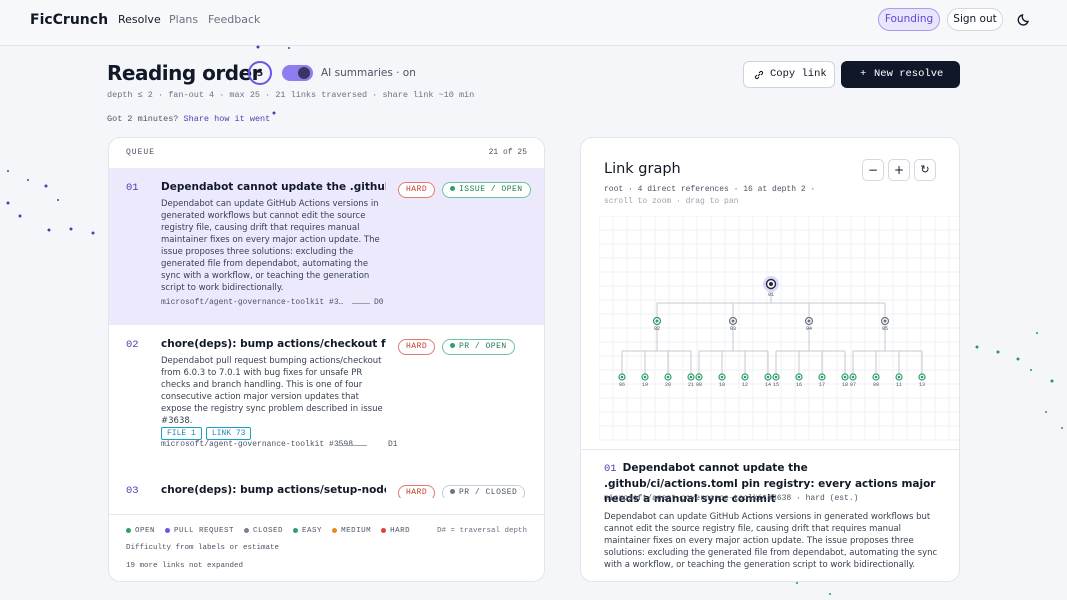 This screenshot has height=600, width=1067. I want to click on legend-label: PULL REQUEST, so click(204, 531).